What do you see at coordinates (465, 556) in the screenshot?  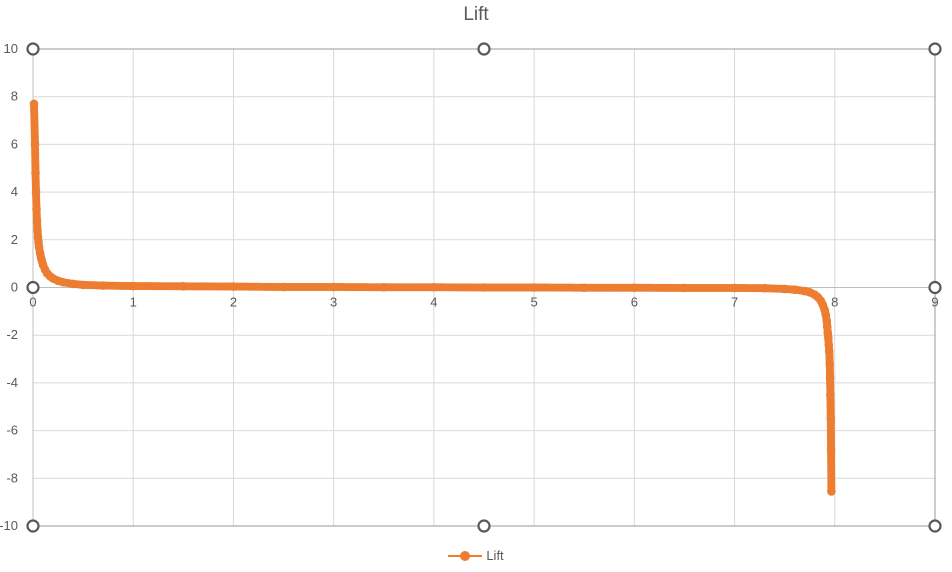 I see `legend-marker-icon` at bounding box center [465, 556].